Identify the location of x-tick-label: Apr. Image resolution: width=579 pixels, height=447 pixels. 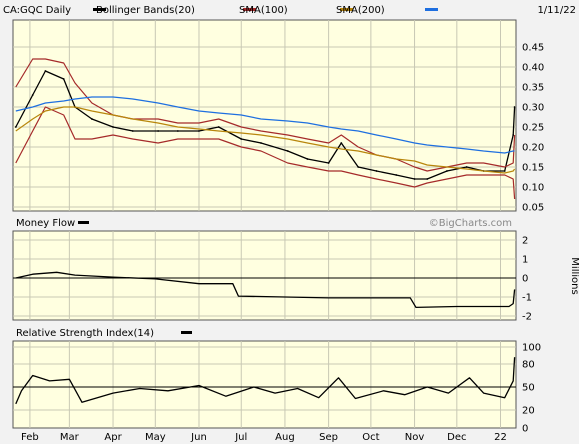
(113, 437).